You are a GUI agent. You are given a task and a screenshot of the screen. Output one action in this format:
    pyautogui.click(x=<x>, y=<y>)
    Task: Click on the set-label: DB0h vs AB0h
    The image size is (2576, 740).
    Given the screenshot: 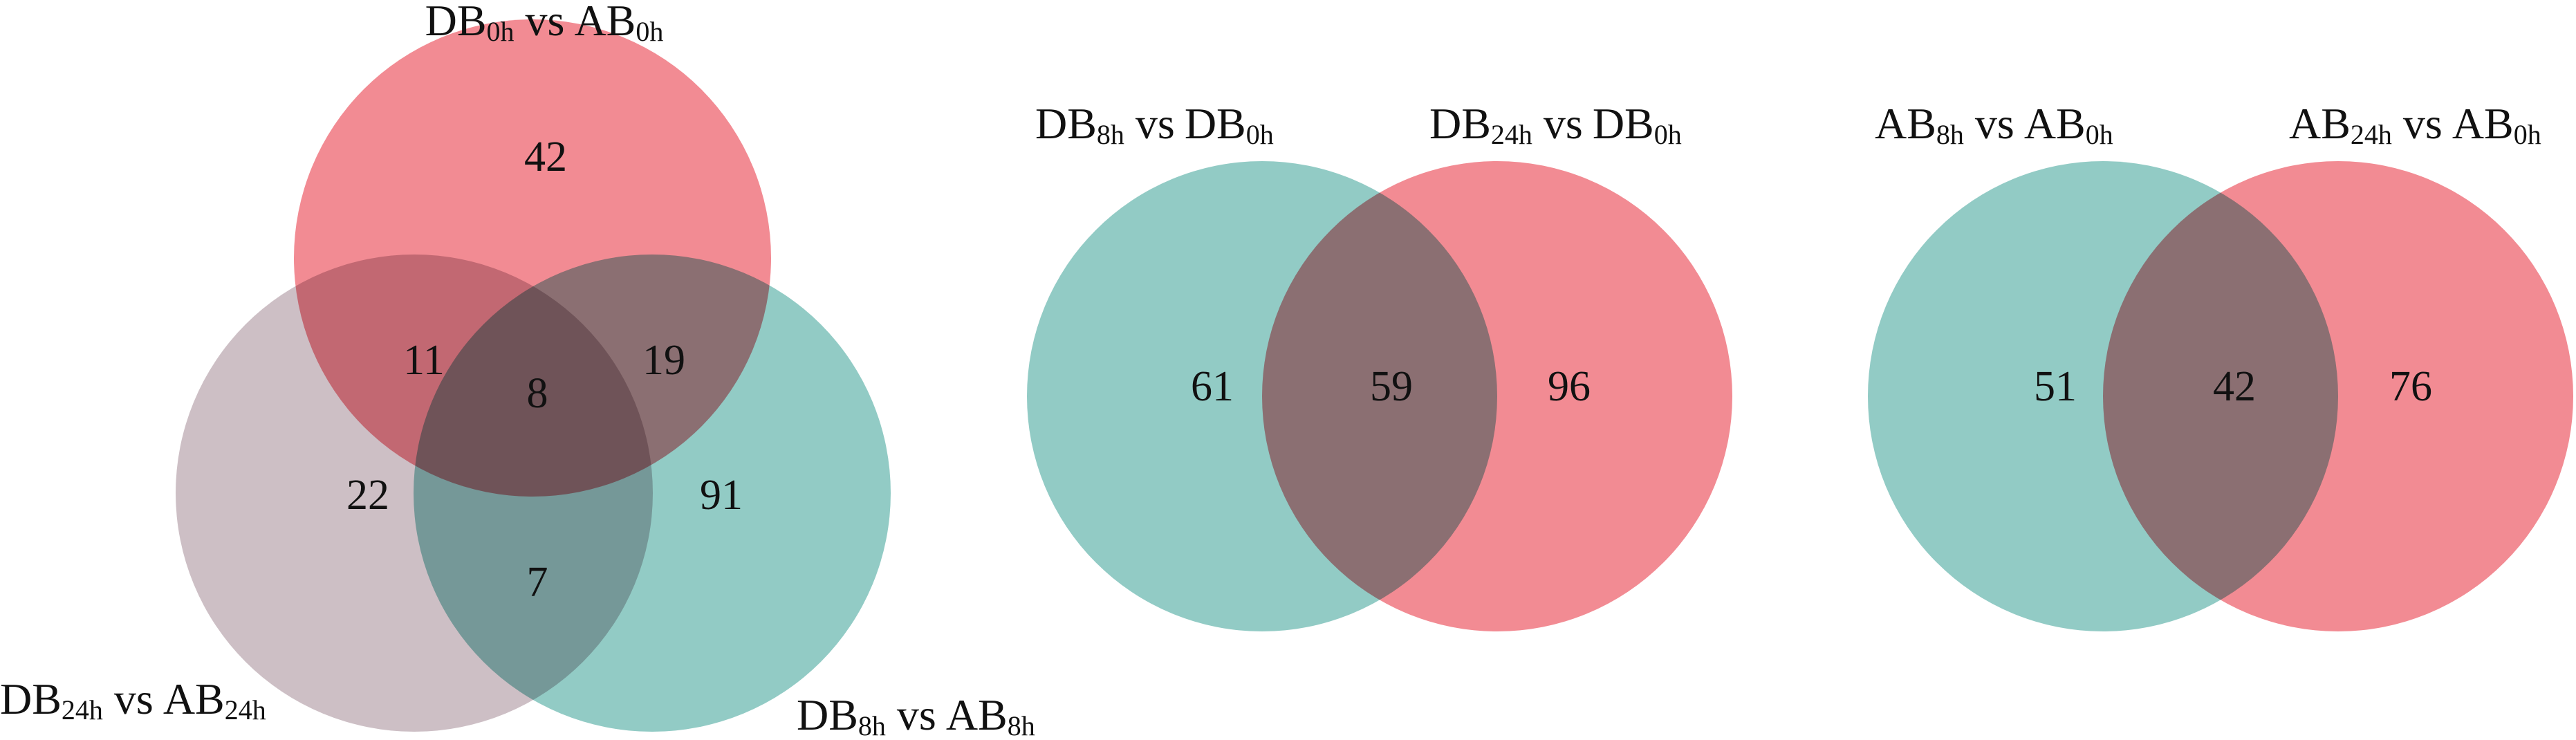 What is the action you would take?
    pyautogui.click(x=544, y=23)
    